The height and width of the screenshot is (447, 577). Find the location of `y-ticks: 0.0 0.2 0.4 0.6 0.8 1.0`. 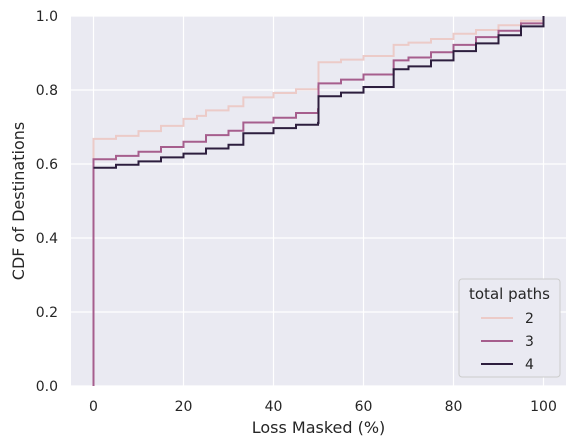

y-ticks: 0.0 0.2 0.4 0.6 0.8 1.0 is located at coordinates (47, 202).